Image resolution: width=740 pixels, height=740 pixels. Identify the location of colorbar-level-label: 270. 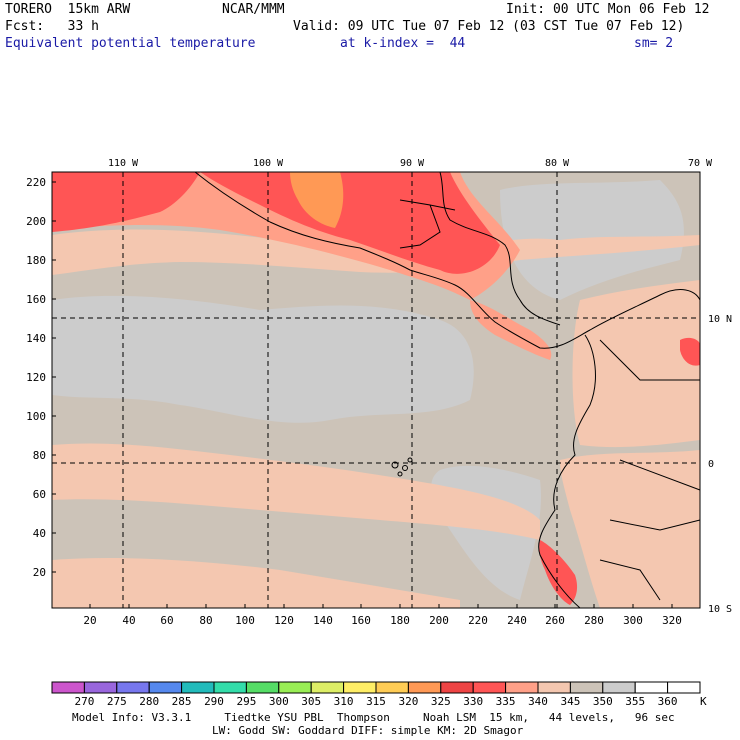
(84, 701).